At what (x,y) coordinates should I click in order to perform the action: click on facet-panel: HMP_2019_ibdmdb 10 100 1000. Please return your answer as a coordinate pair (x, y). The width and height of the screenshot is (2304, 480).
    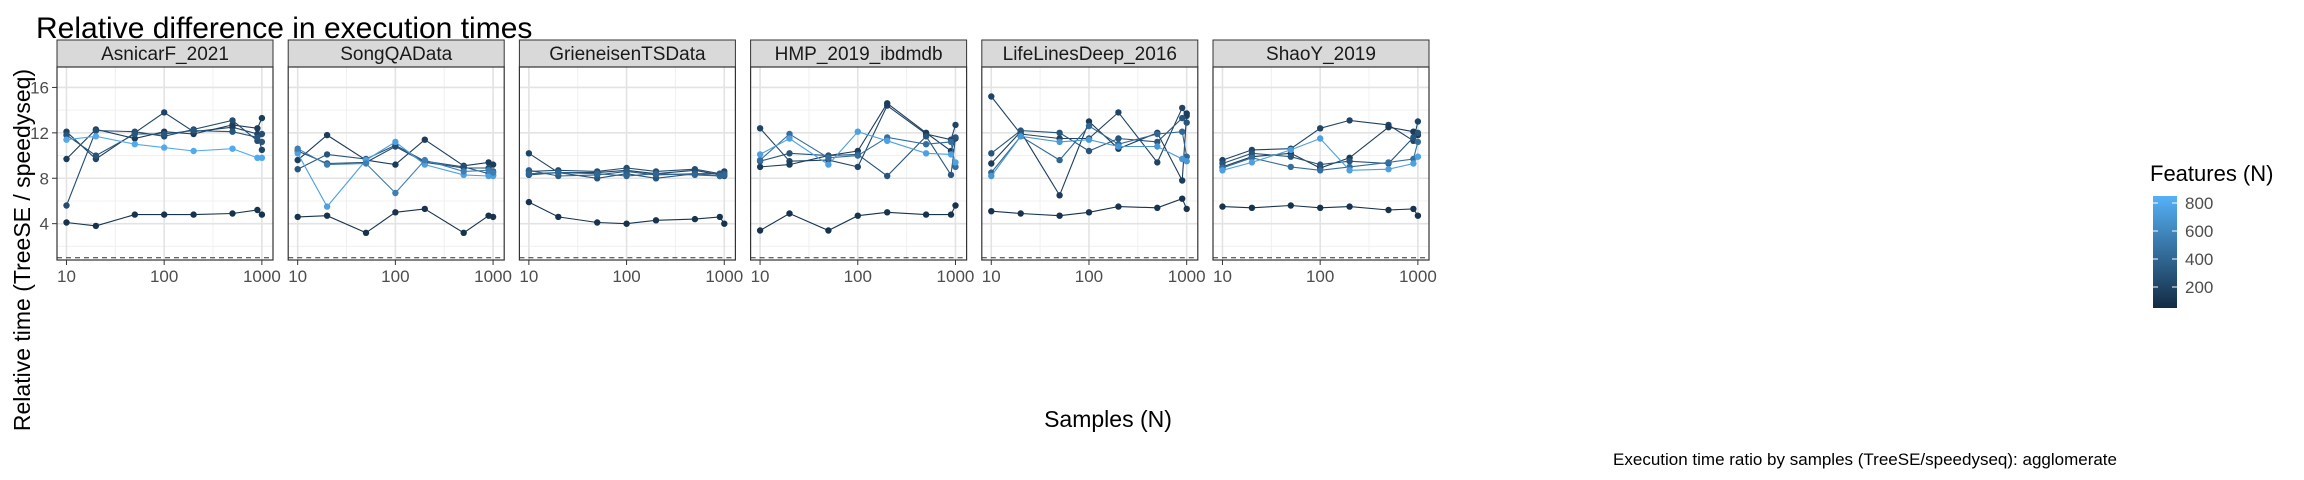
    Looking at the image, I should click on (861, 162).